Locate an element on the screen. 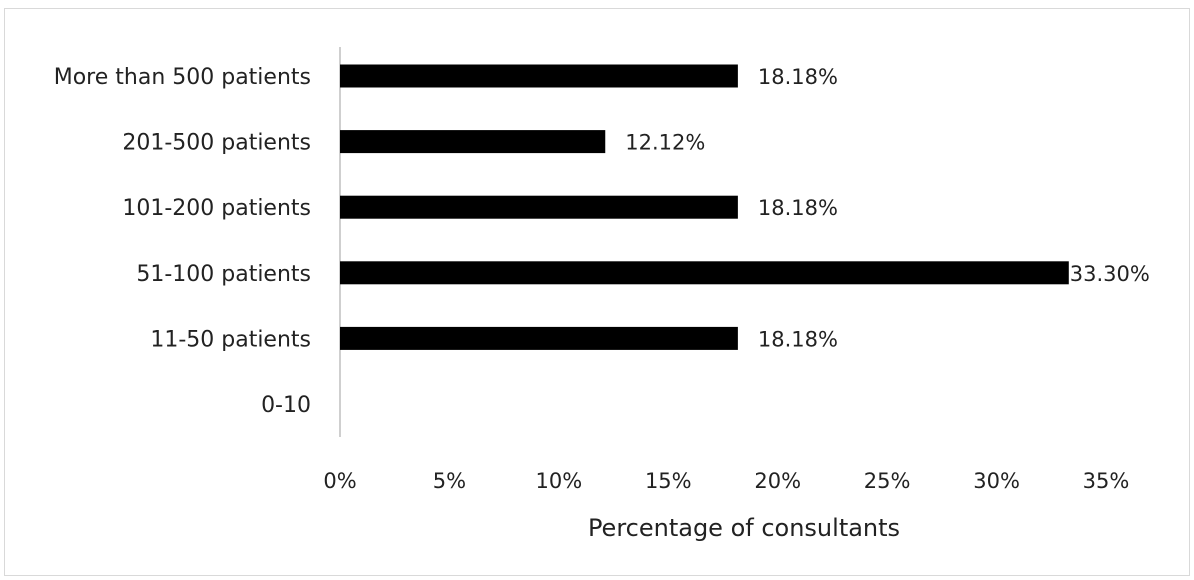 This screenshot has height=580, width=1194. x-tick-label: 5% is located at coordinates (449, 481).